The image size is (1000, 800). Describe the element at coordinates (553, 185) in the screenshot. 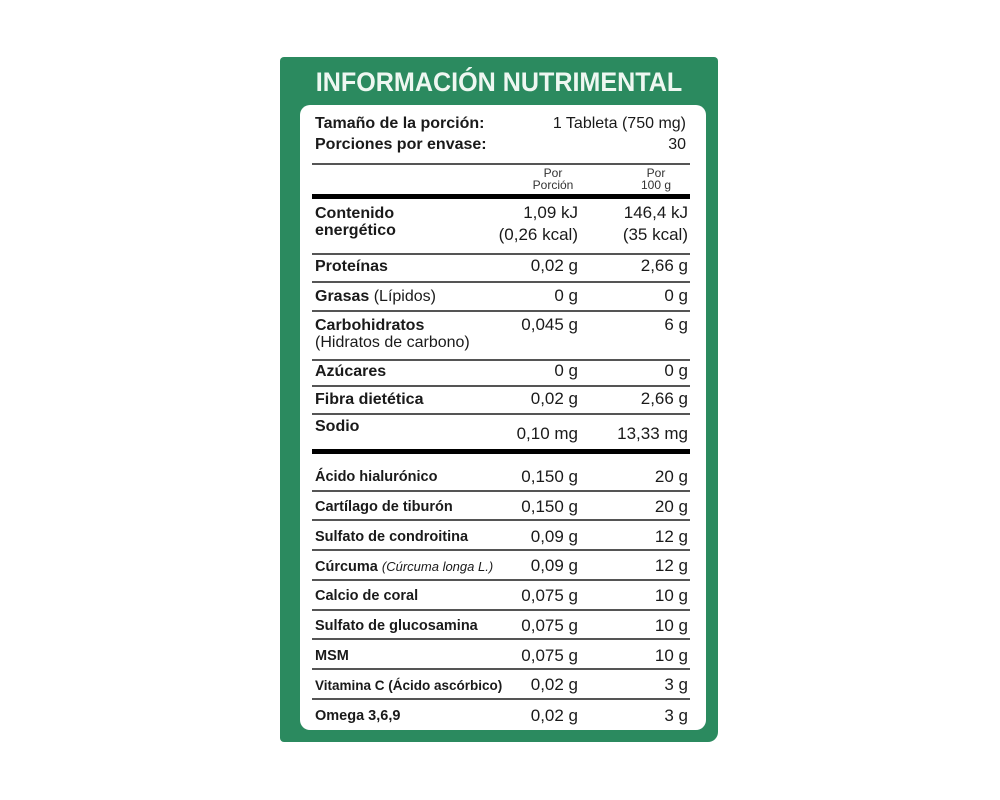

I see `header-line: Porción` at that location.